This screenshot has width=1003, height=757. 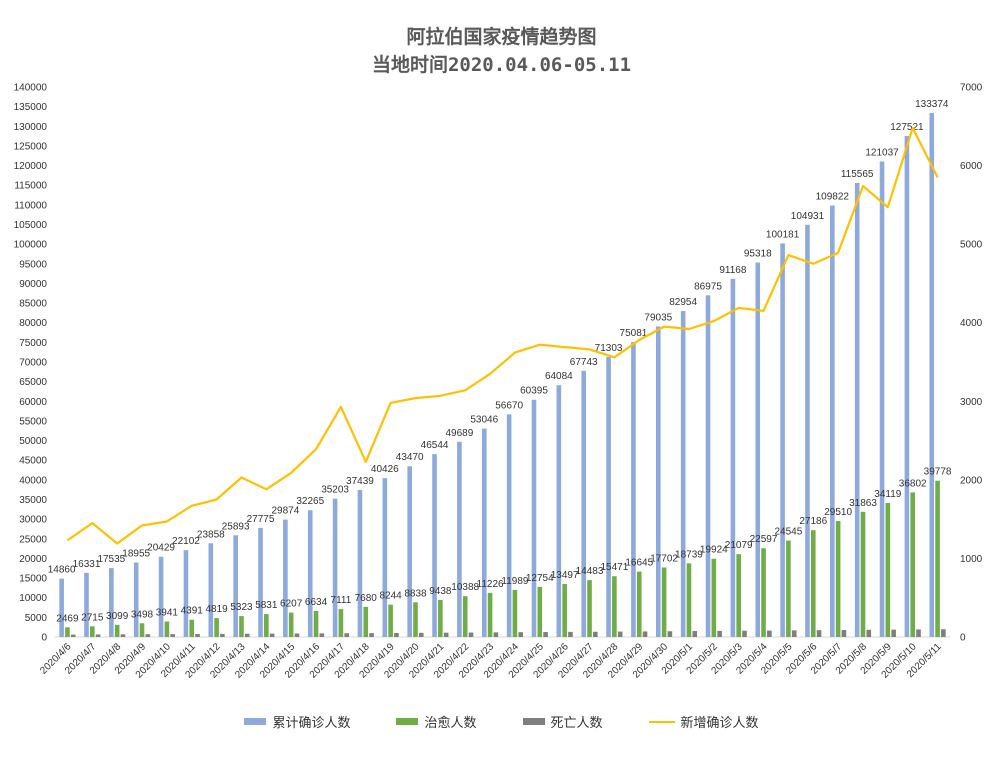 I want to click on chart-subtitle: 当地时间2020.04.06-05.11, so click(x=501, y=65).